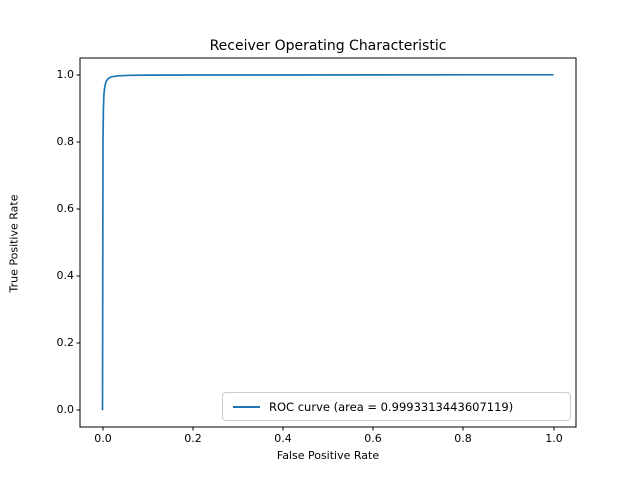 The height and width of the screenshot is (480, 640). I want to click on y-tick-marks, so click(78, 242).